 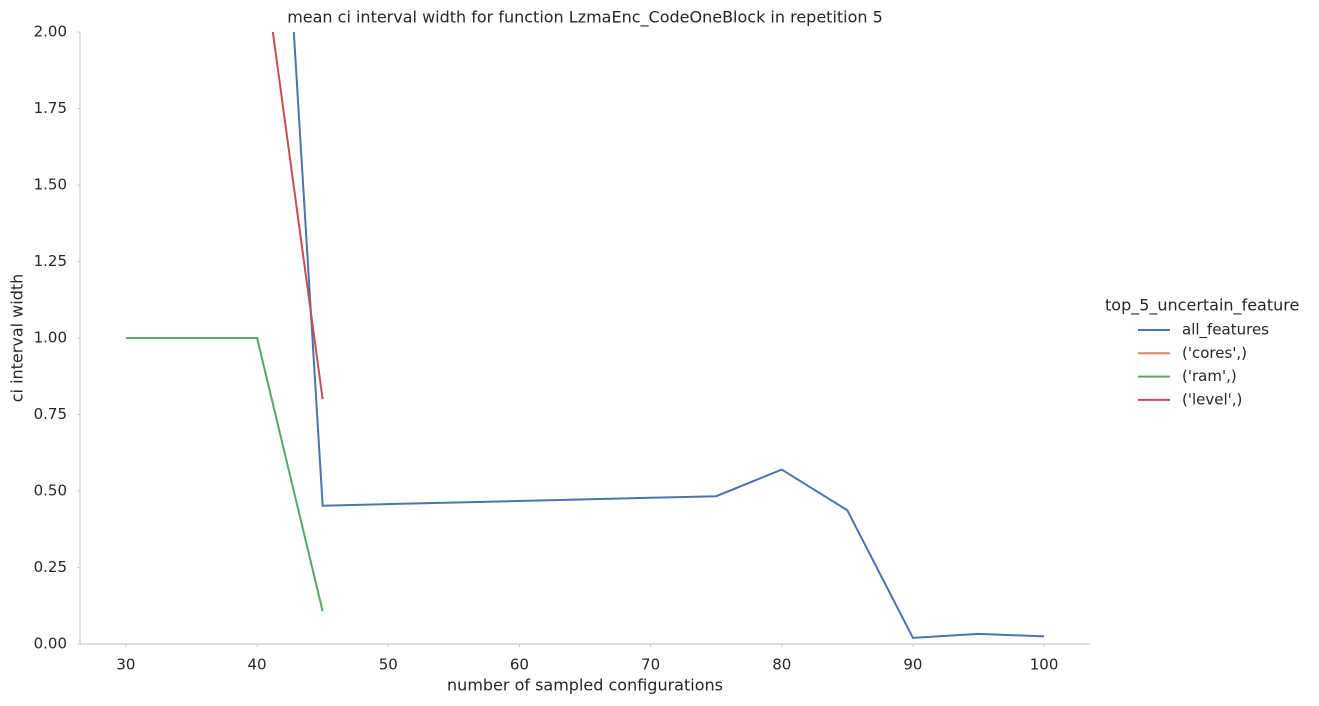 What do you see at coordinates (781, 665) in the screenshot?
I see `x-tick-label: 80` at bounding box center [781, 665].